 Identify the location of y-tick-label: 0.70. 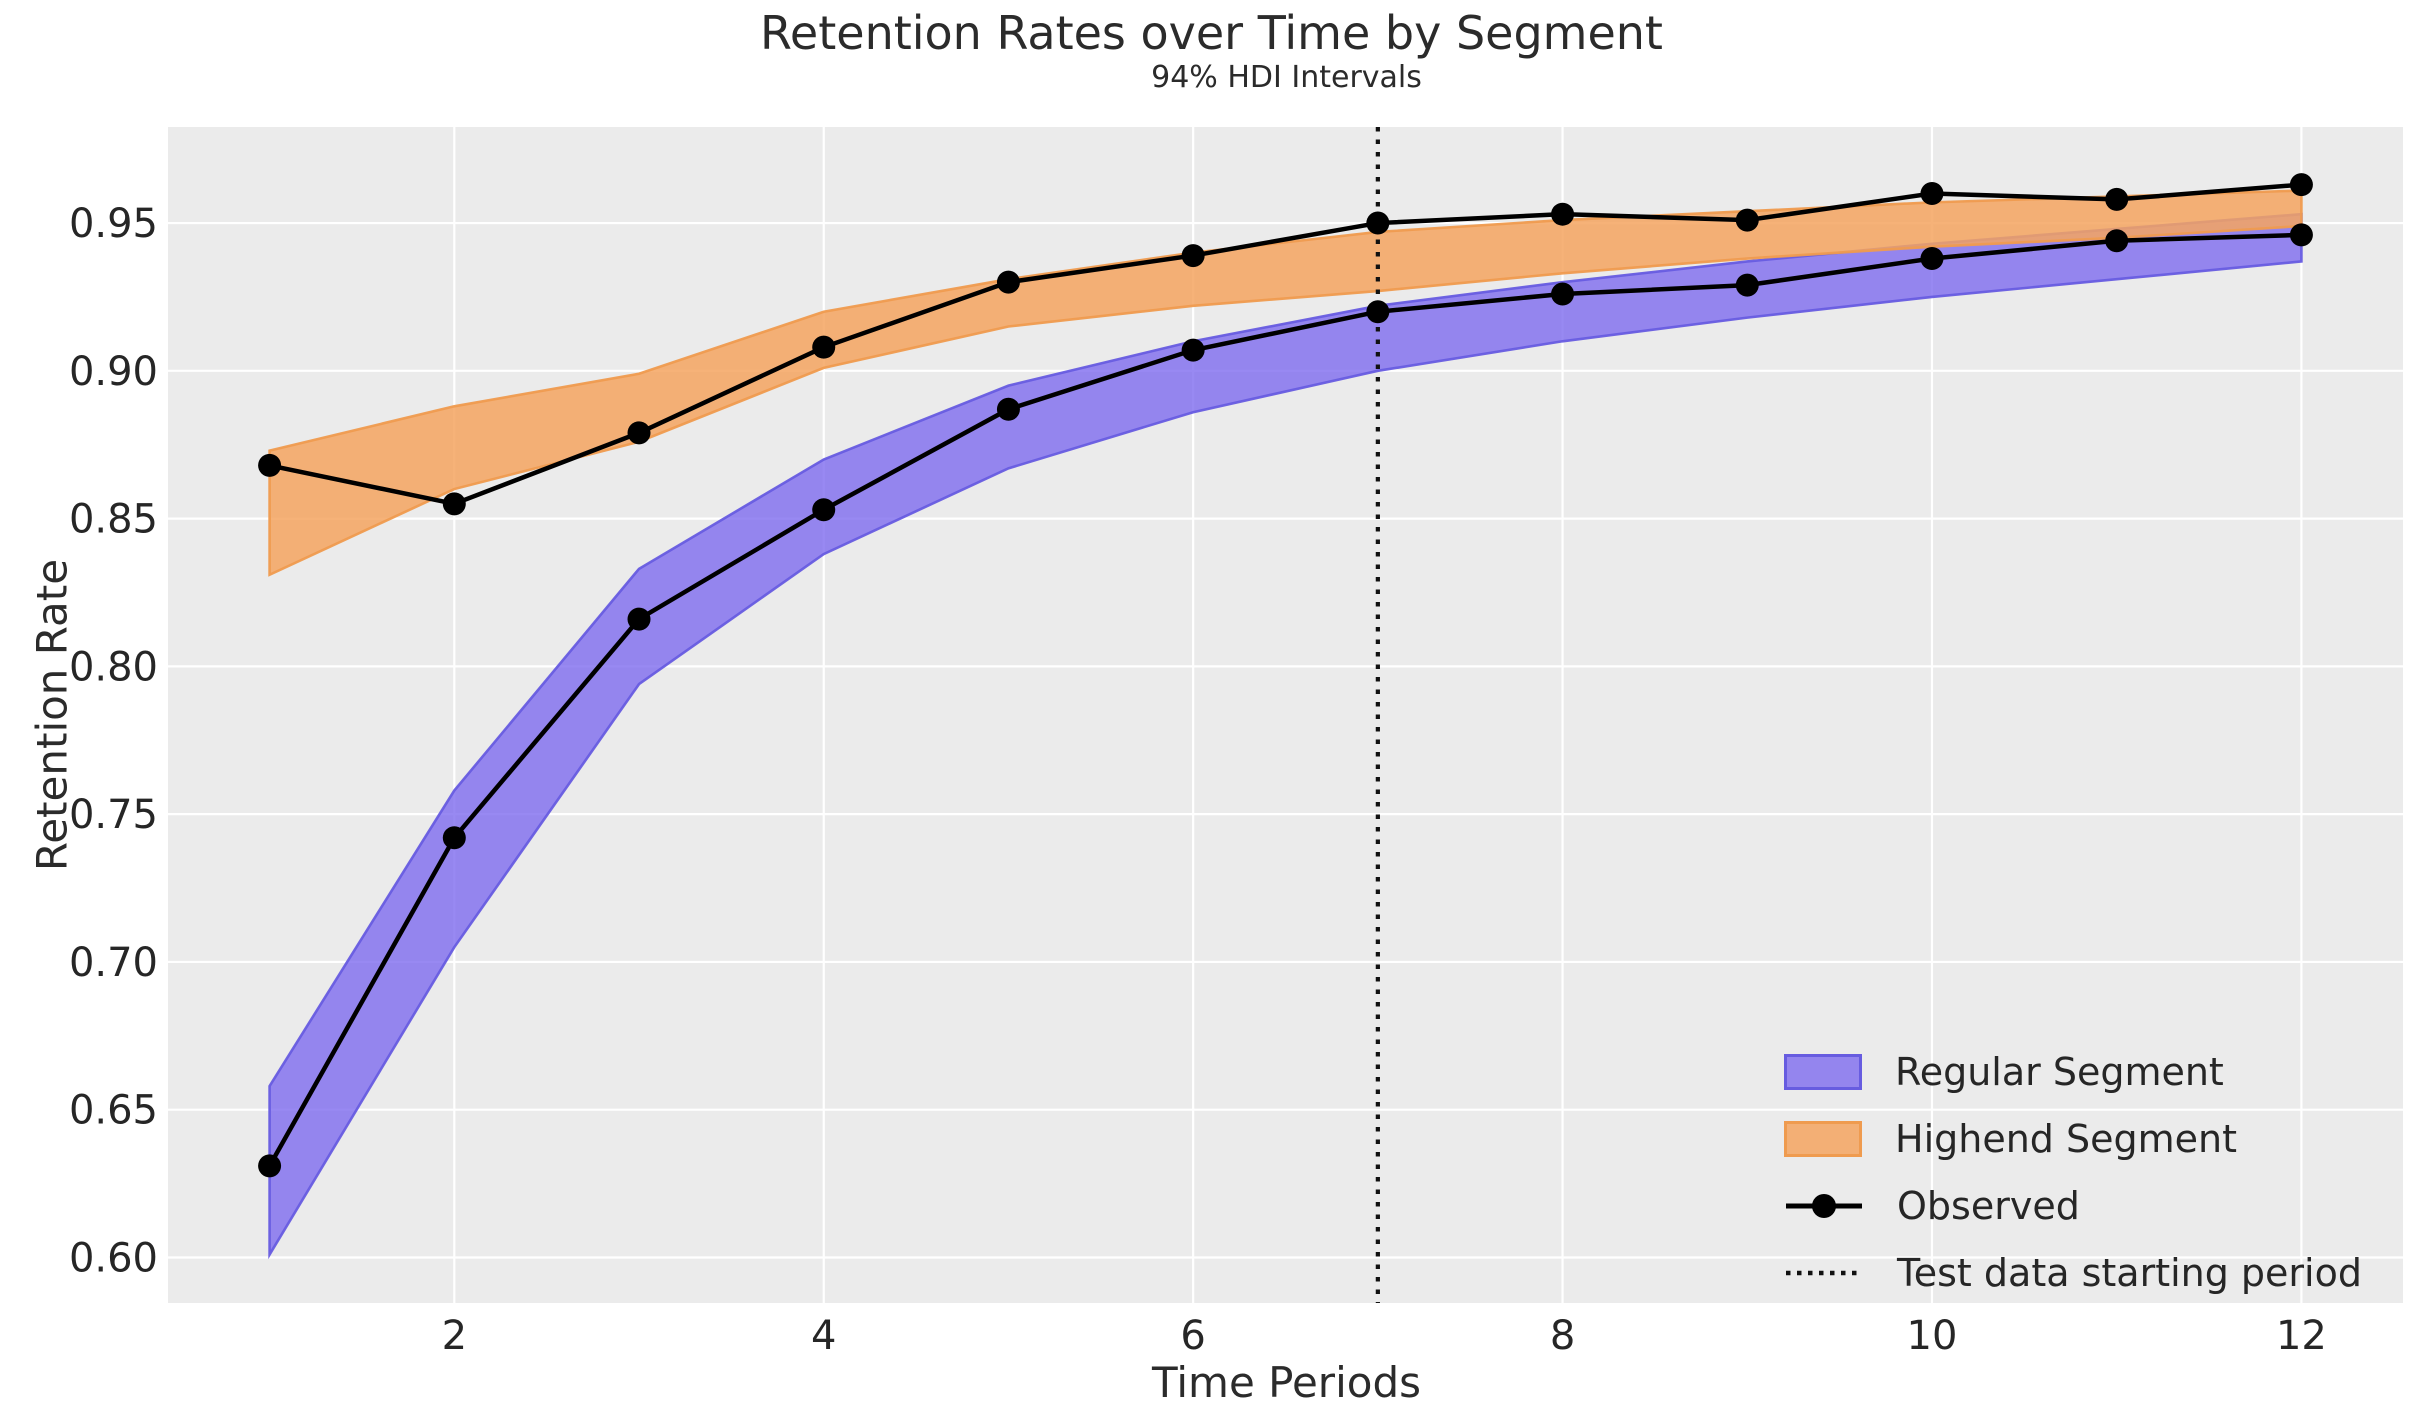
(113, 963).